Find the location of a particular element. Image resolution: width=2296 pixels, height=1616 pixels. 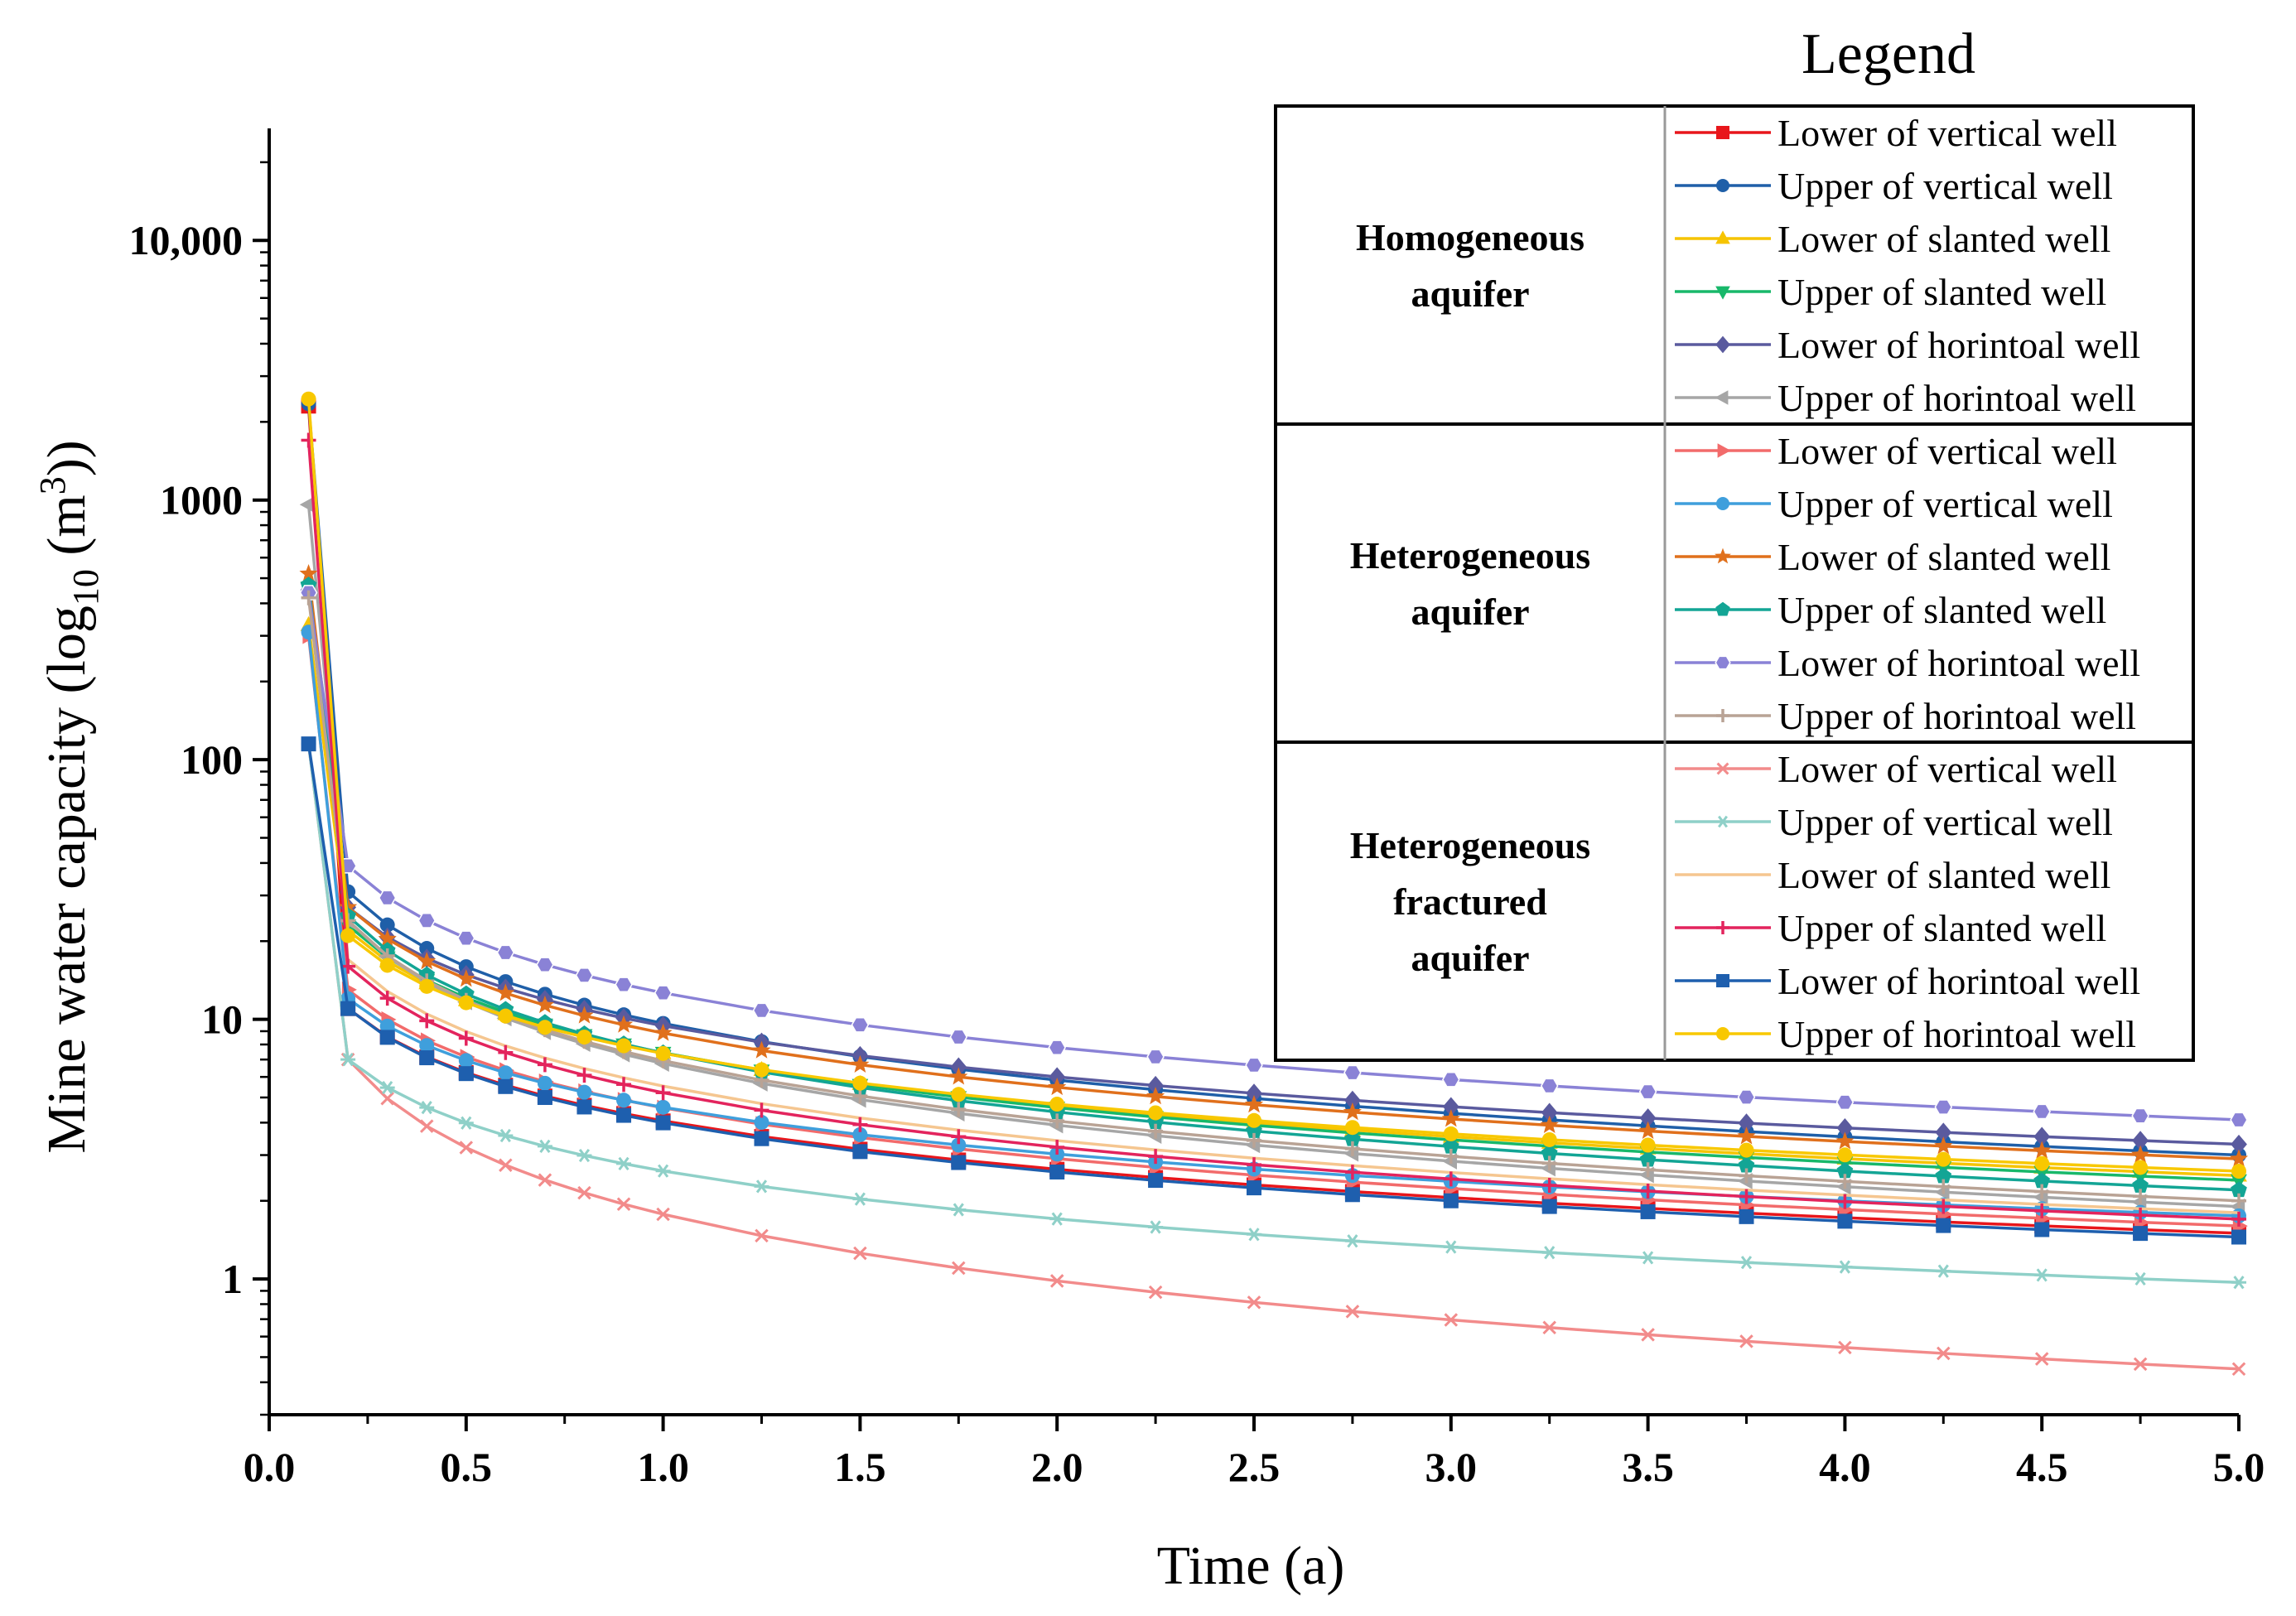

legend-label: Upper of slanted well is located at coordinates (1941, 610).